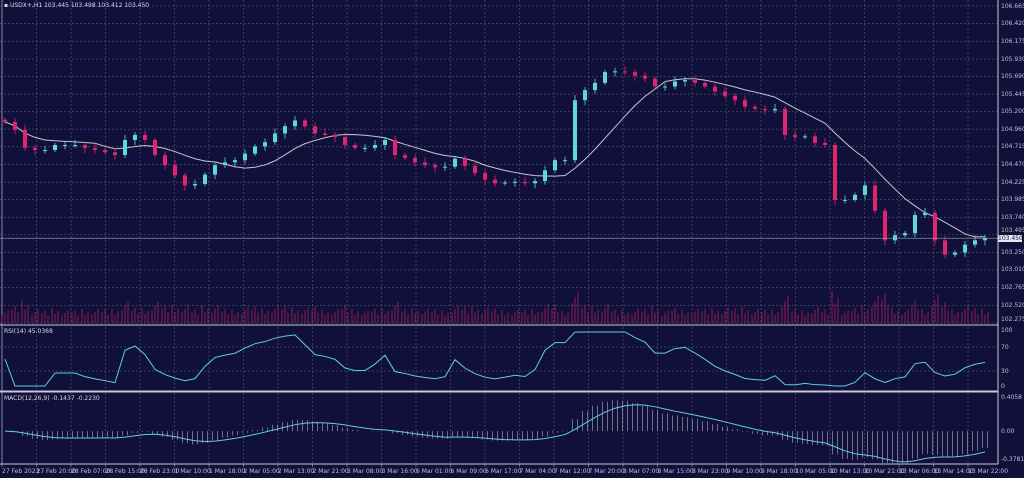 This screenshot has width=1024, height=478. I want to click on open-value: 103.445, so click(56, 5).